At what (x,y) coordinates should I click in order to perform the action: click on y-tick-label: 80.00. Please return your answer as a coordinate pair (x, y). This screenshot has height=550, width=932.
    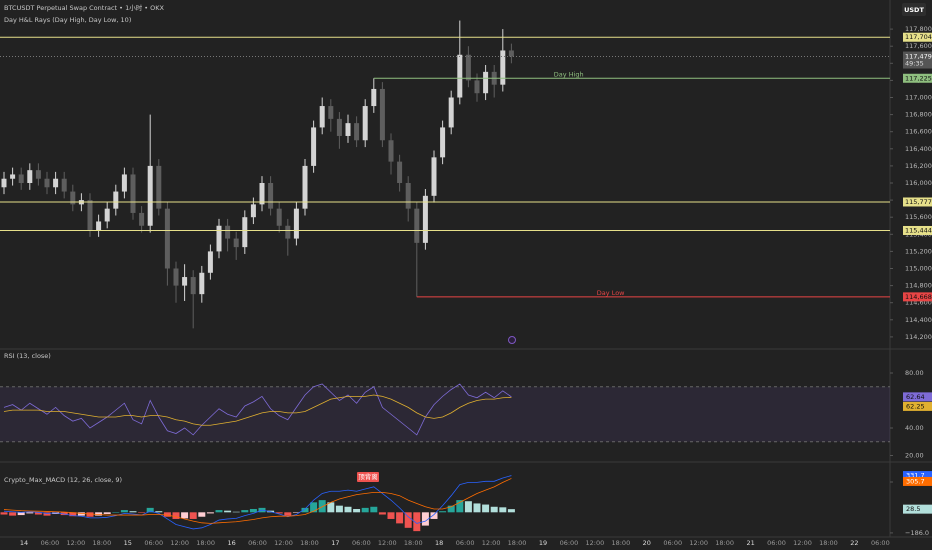
    Looking at the image, I should click on (914, 373).